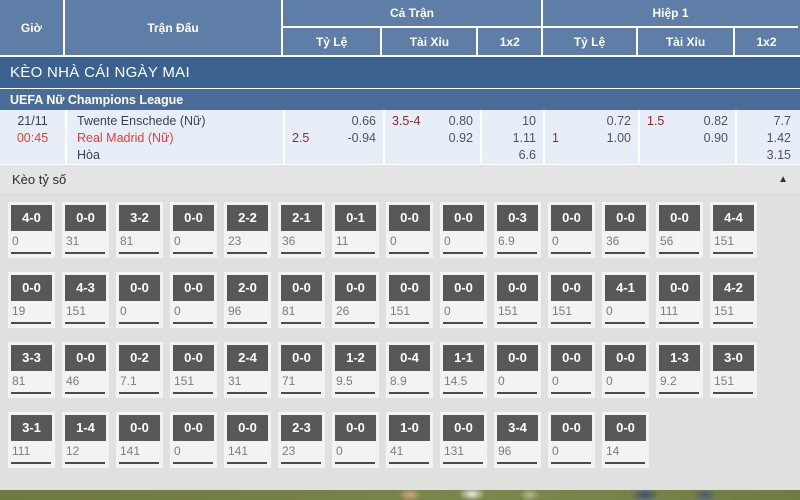  What do you see at coordinates (778, 138) in the screenshot?
I see `half-1x2-odd-2: 1.42` at bounding box center [778, 138].